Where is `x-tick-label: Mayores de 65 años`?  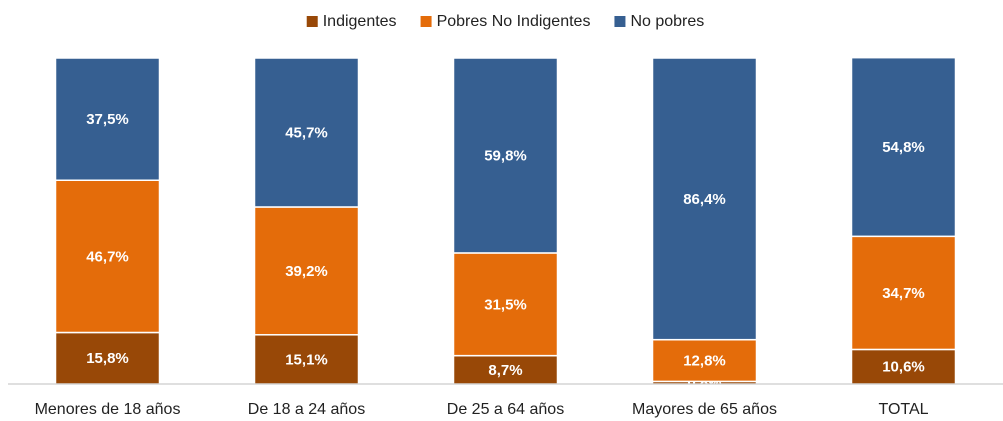
x-tick-label: Mayores de 65 años is located at coordinates (704, 409).